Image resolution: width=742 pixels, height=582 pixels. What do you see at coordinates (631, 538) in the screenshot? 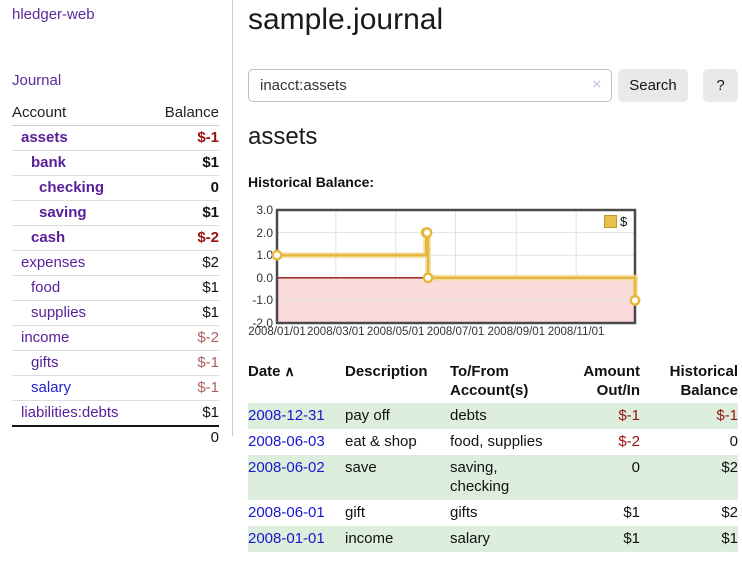
I see `transaction-amount: $1` at bounding box center [631, 538].